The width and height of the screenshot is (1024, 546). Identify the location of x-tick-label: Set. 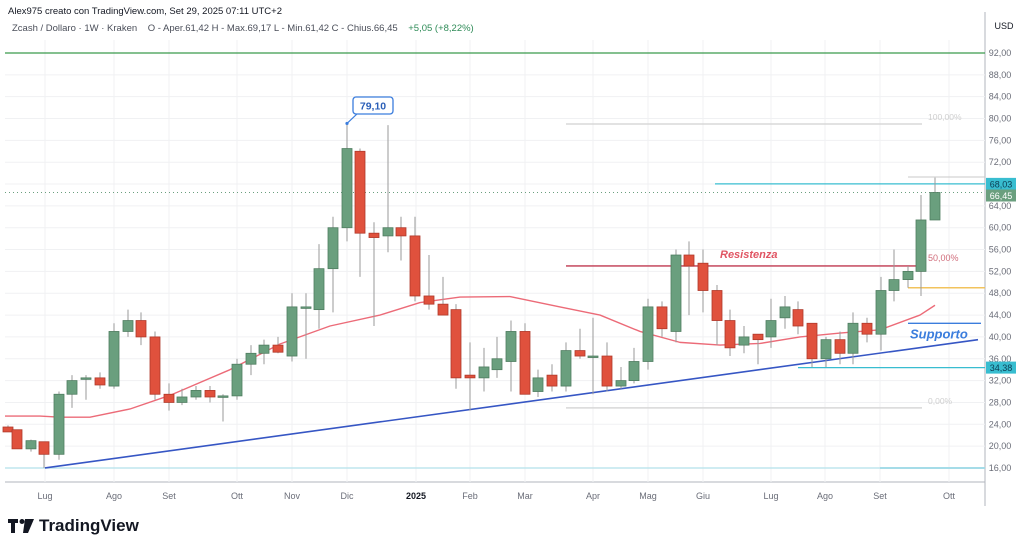
(169, 496).